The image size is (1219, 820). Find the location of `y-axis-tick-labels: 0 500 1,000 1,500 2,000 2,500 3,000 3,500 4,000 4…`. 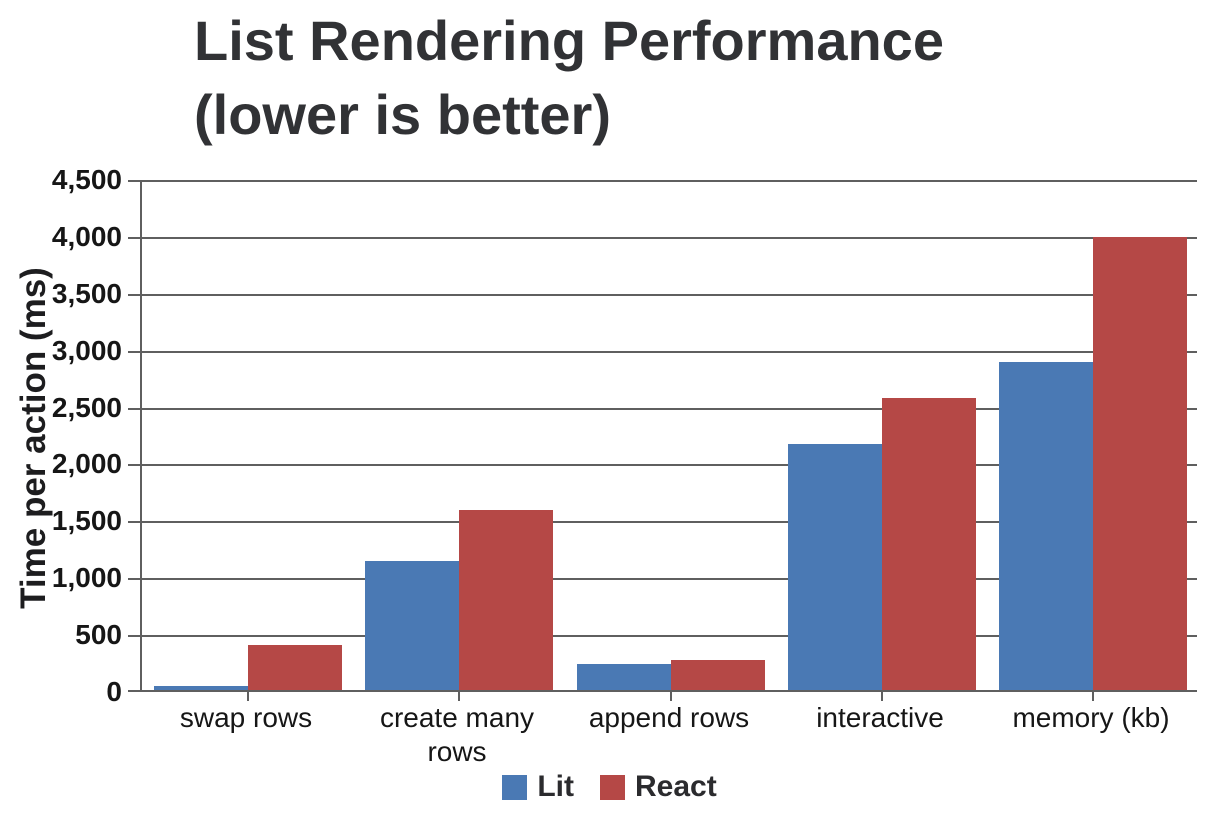

y-axis-tick-labels: 0 500 1,000 1,500 2,000 2,500 3,000 3,500 4,000 4… is located at coordinates (61, 436).